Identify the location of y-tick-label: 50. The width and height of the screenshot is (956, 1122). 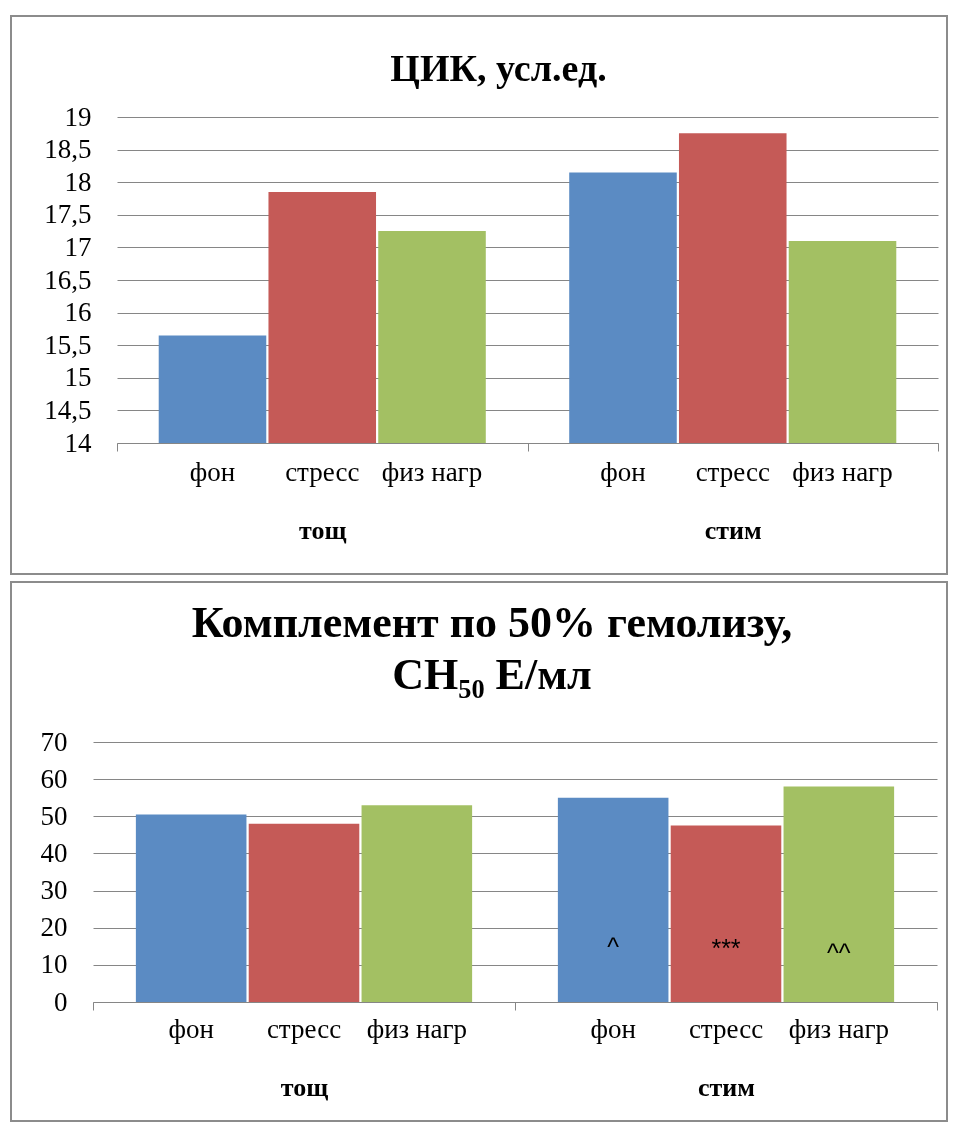
(54, 815).